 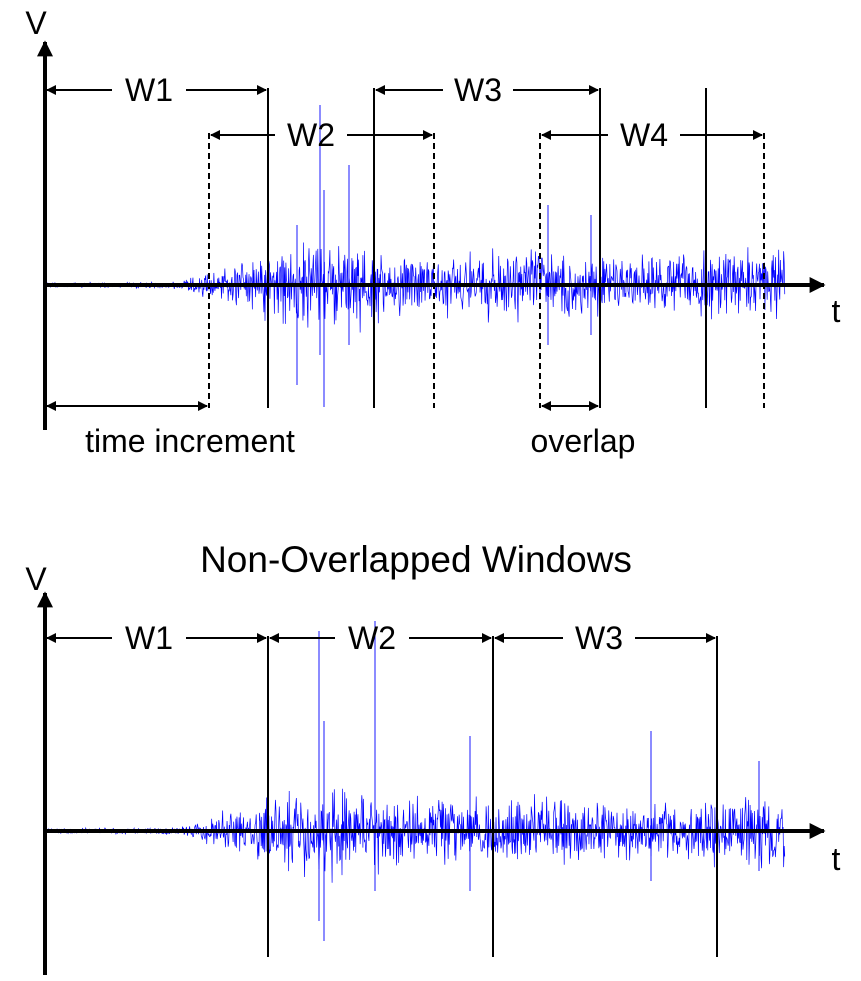 What do you see at coordinates (599, 638) in the screenshot?
I see `bottom-window-w3-label: W3` at bounding box center [599, 638].